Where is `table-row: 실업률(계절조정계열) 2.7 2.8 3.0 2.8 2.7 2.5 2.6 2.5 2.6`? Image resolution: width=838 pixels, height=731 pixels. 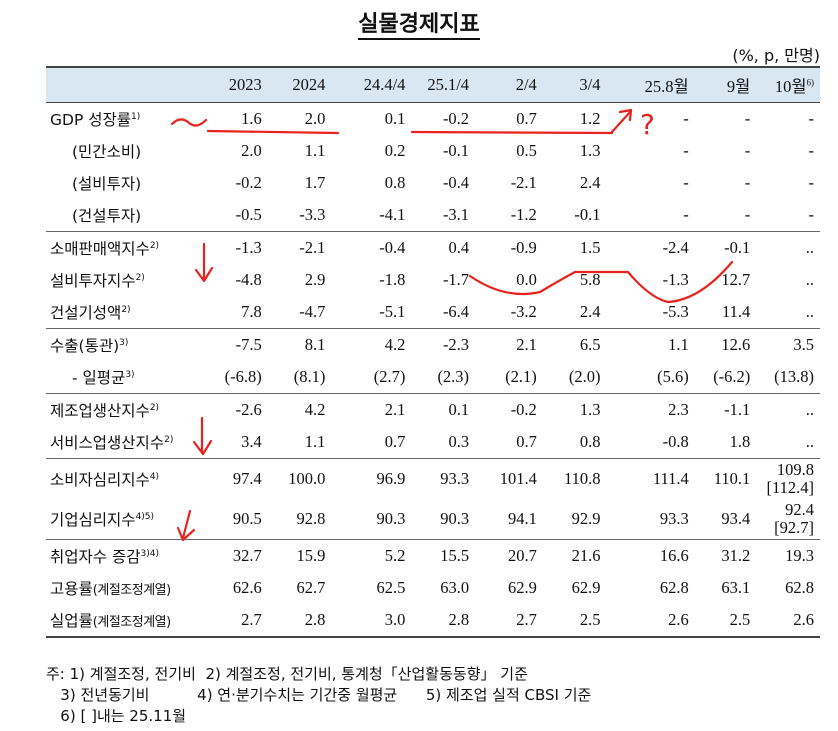 table-row: 실업률(계절조정계열) 2.7 2.8 3.0 2.8 2.7 2.5 2.6 2.5 2.6 is located at coordinates (433, 621).